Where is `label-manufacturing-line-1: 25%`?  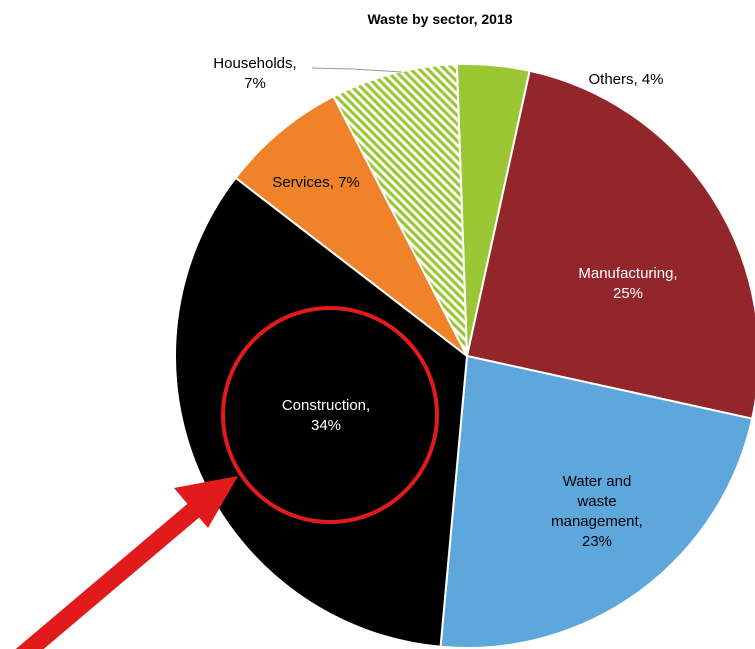 label-manufacturing-line-1: 25% is located at coordinates (628, 293).